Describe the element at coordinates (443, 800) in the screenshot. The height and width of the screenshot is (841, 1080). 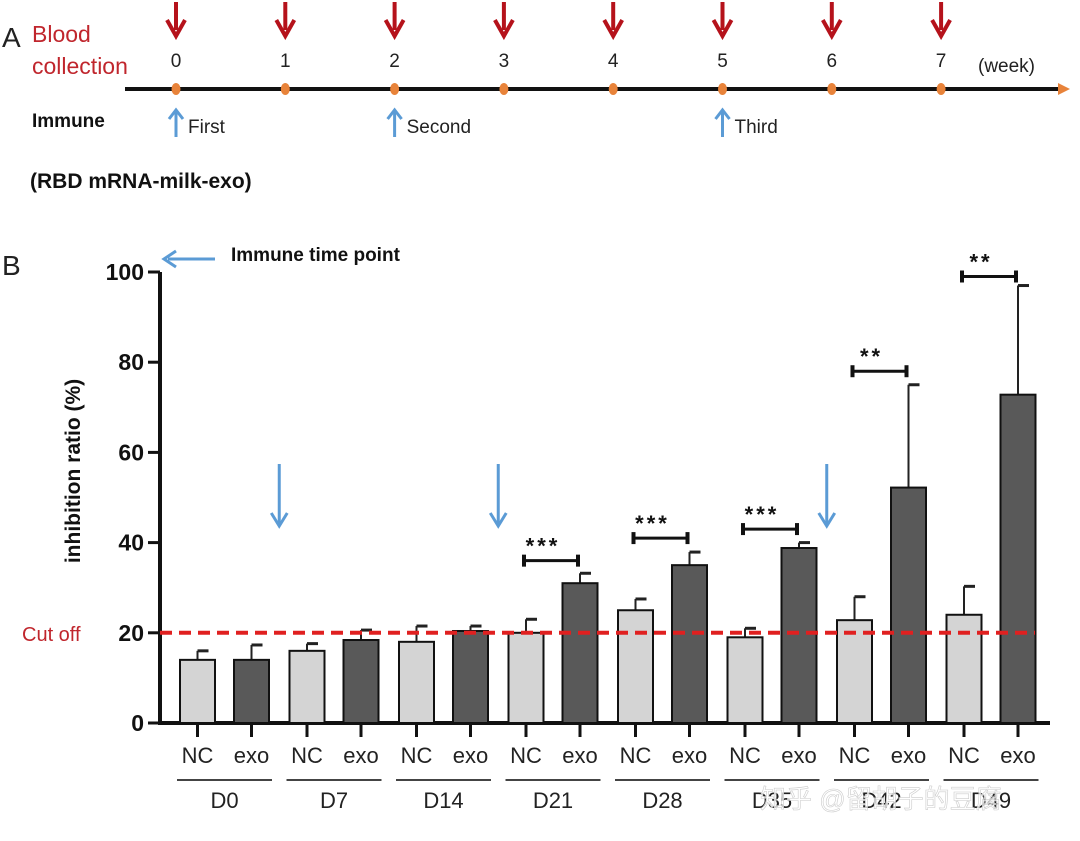
I see `group-label: D14` at that location.